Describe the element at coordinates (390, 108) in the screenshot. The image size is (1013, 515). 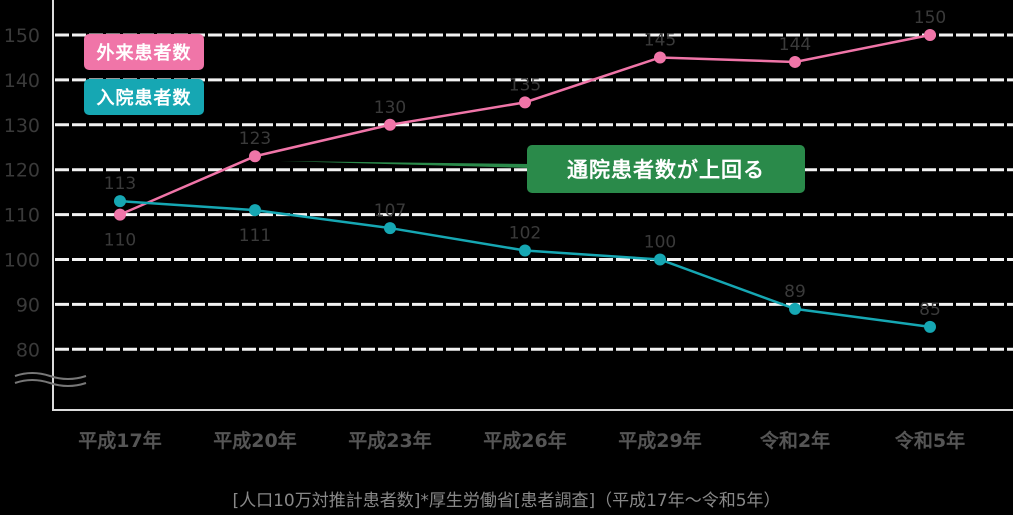
I see `data-label: 130` at that location.